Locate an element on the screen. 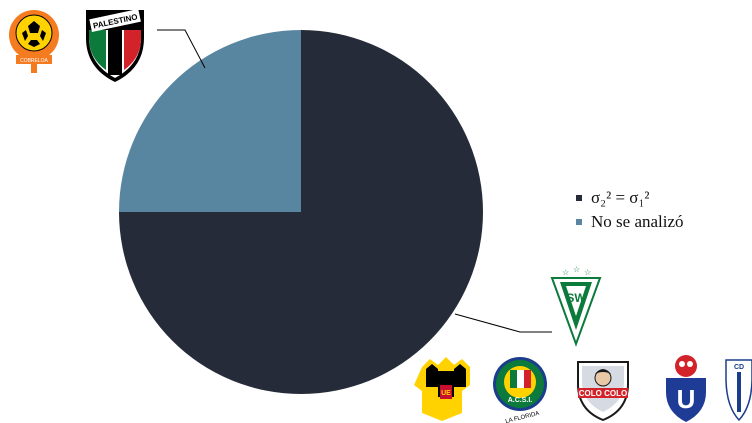  legend-label: No se analizó is located at coordinates (637, 222).